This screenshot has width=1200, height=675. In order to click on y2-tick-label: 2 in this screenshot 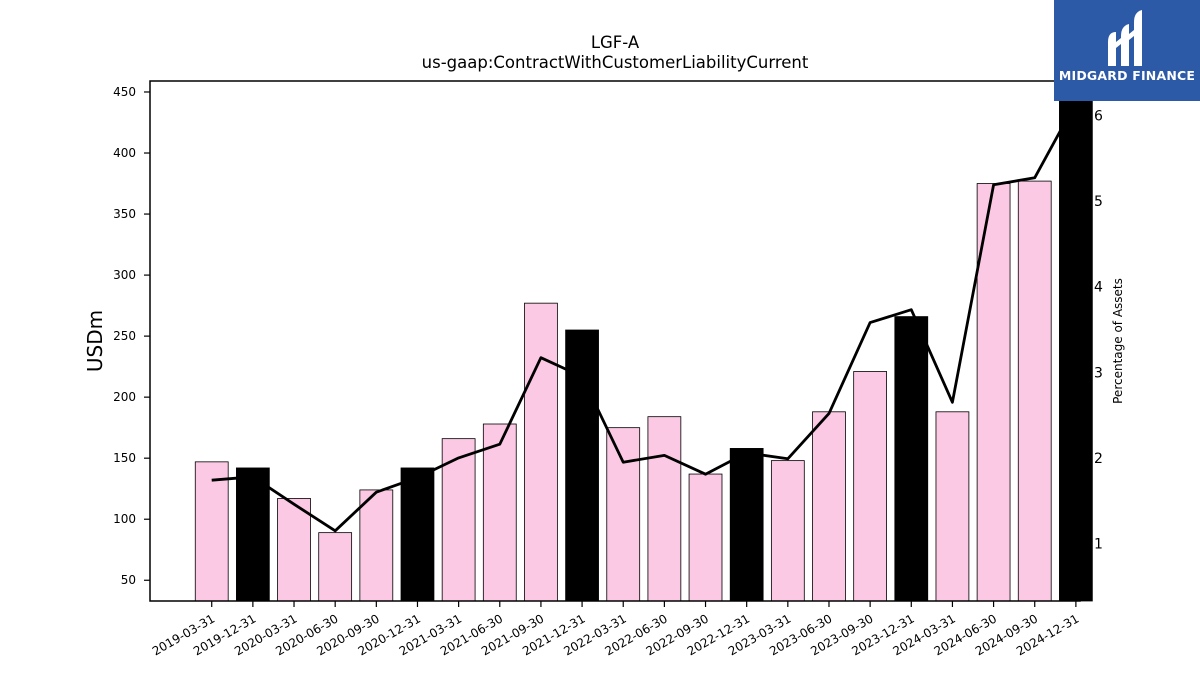, I will do `click(1098, 459)`.